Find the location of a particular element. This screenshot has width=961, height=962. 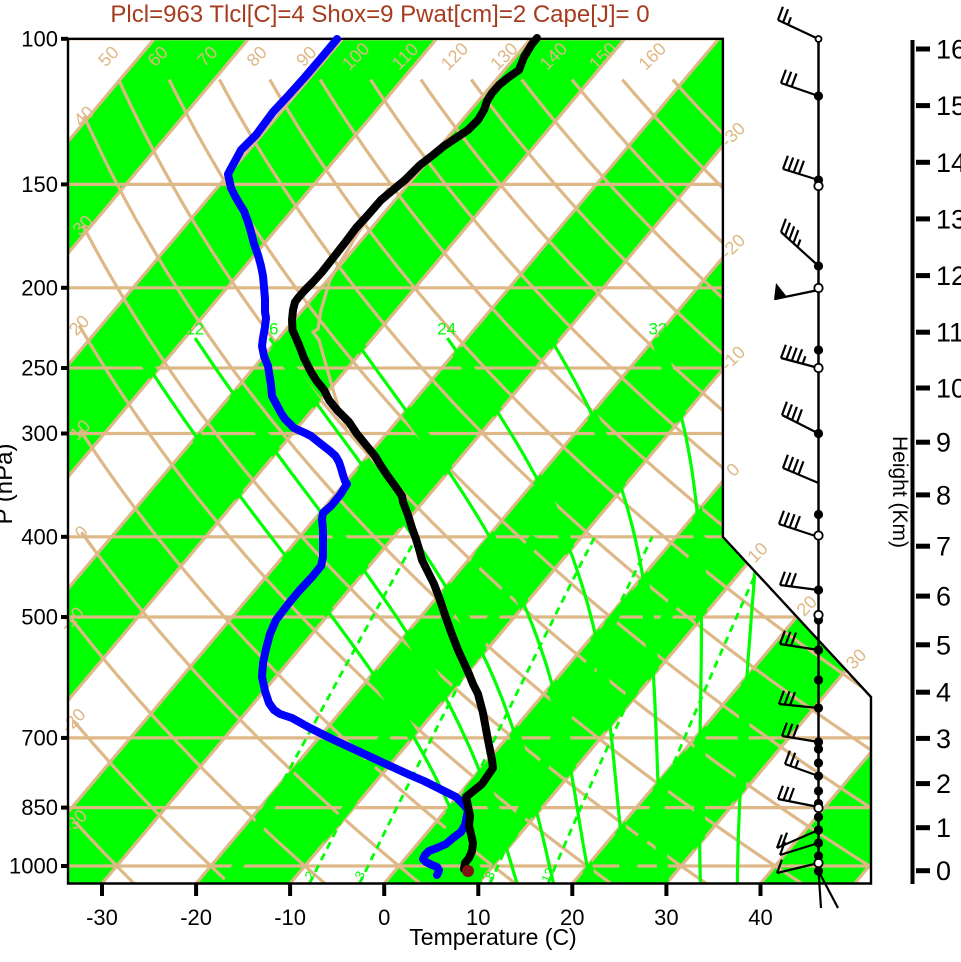

svg-text: 200 is located at coordinates (39, 287).